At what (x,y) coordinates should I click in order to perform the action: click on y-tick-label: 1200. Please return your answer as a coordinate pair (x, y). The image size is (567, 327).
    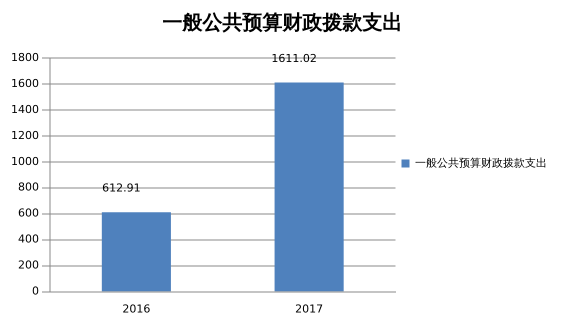
    Looking at the image, I should click on (24, 135).